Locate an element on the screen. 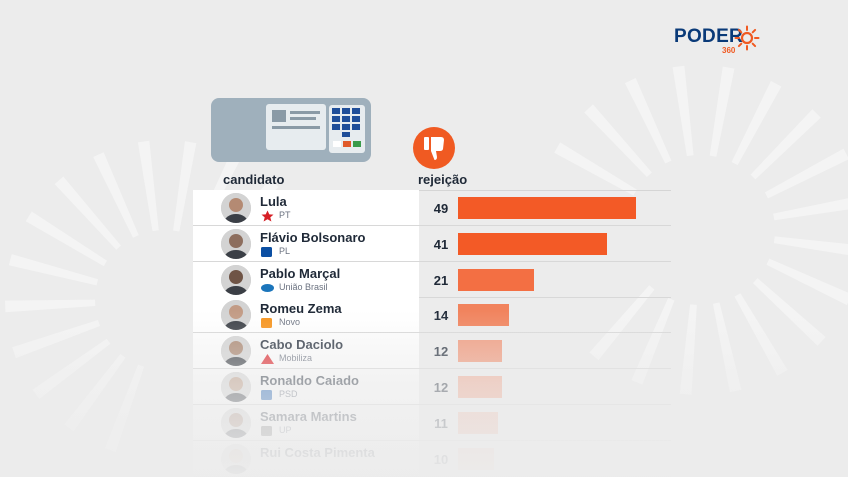 The width and height of the screenshot is (848, 477). data-label: 21 is located at coordinates (441, 280).